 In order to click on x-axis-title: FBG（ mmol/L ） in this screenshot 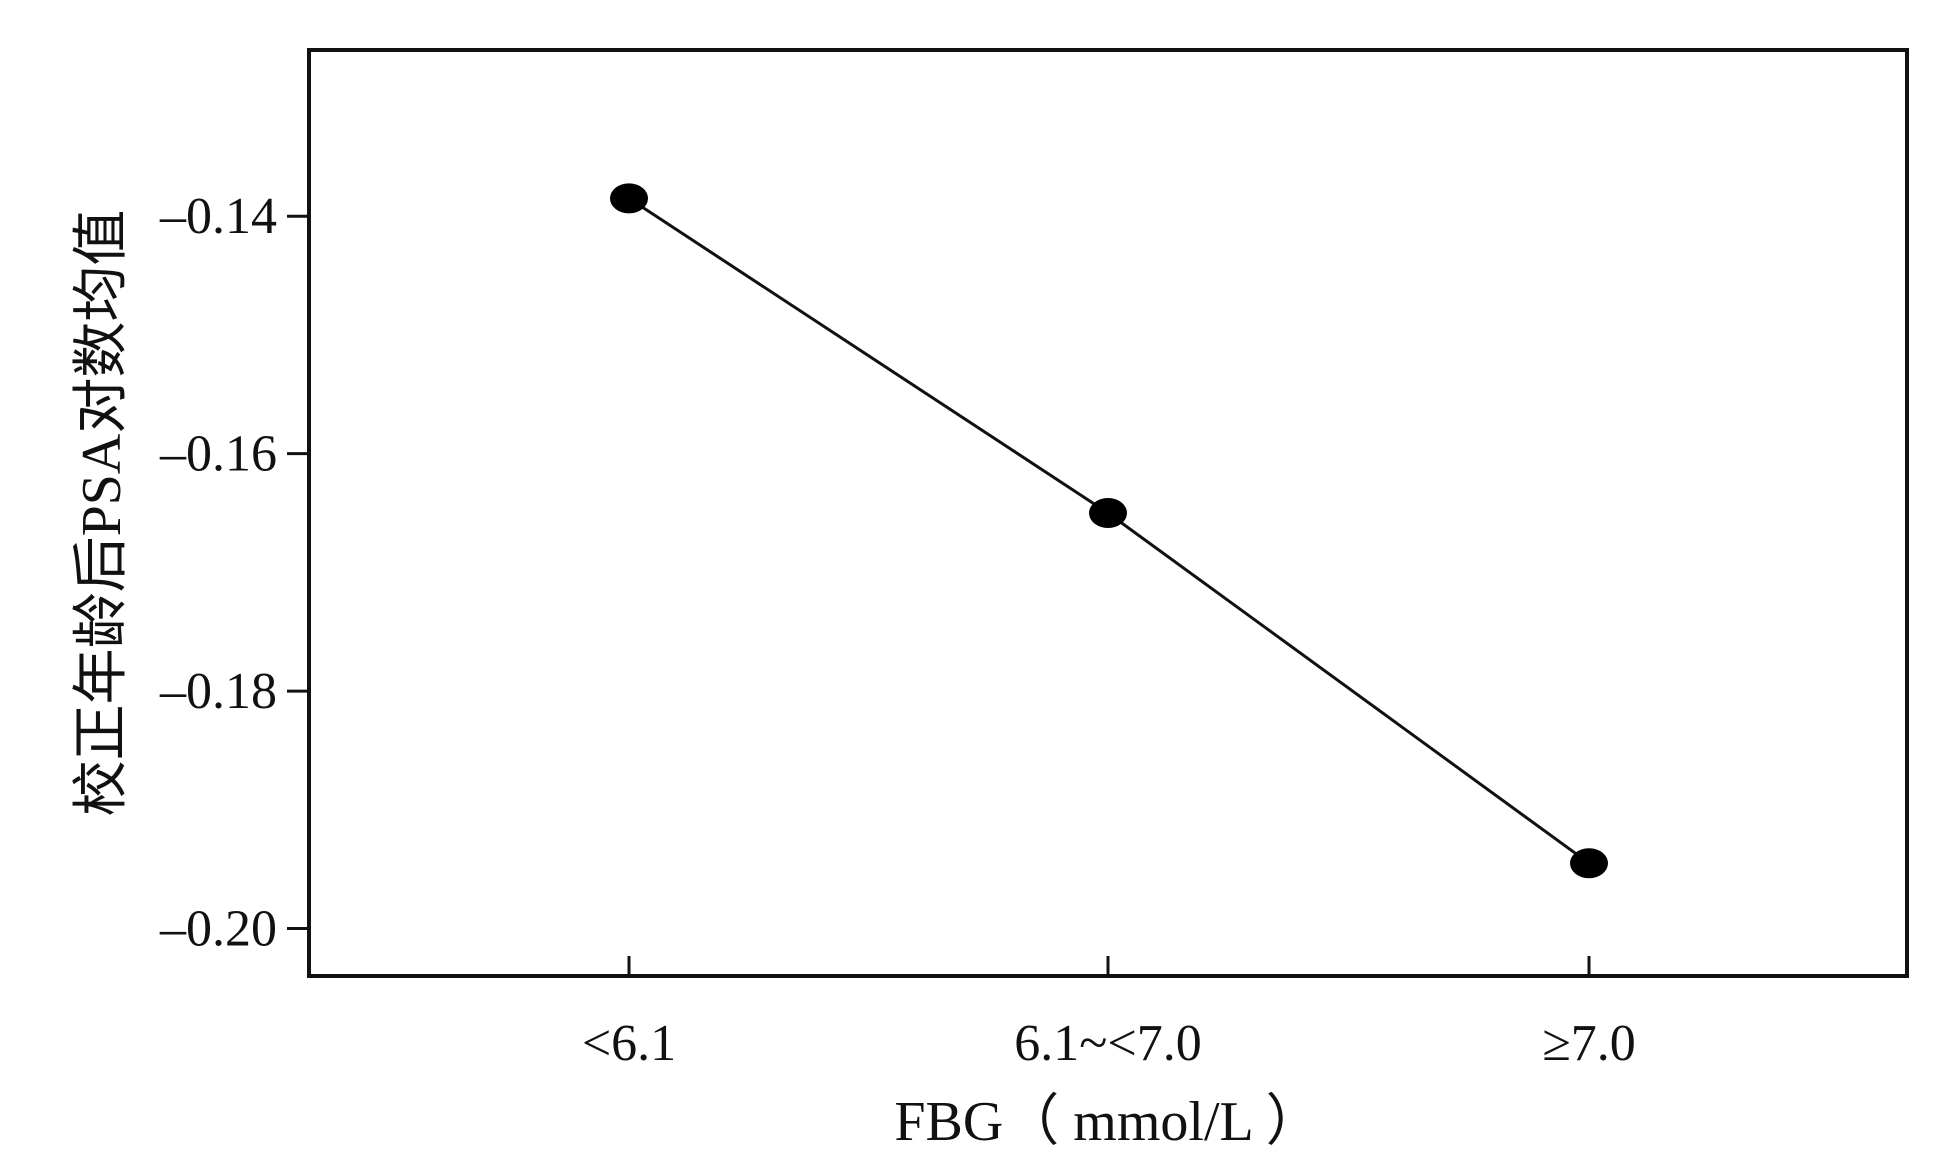, I will do `click(1107, 1122)`.